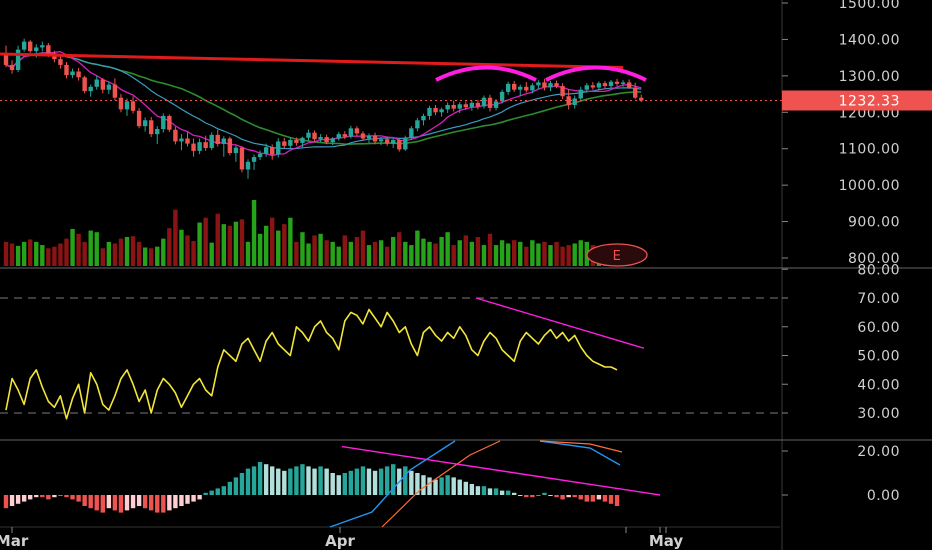 Image resolution: width=932 pixels, height=550 pixels. I want to click on y-tick-label: 80.00, so click(878, 270).